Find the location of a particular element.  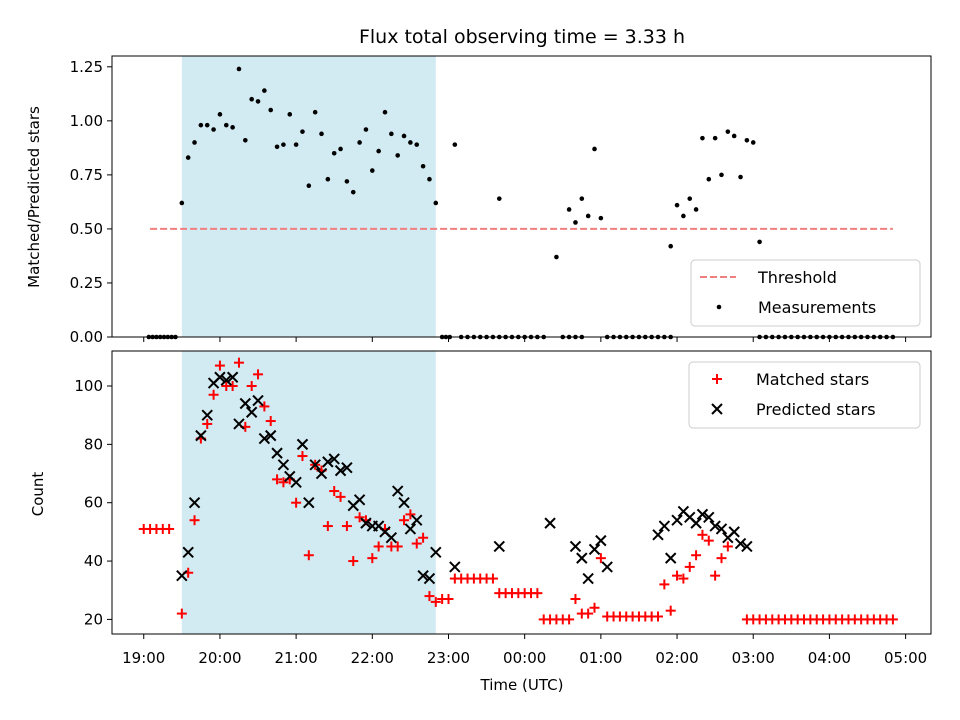

legend-predicted-label: Predicted stars is located at coordinates (816, 409).